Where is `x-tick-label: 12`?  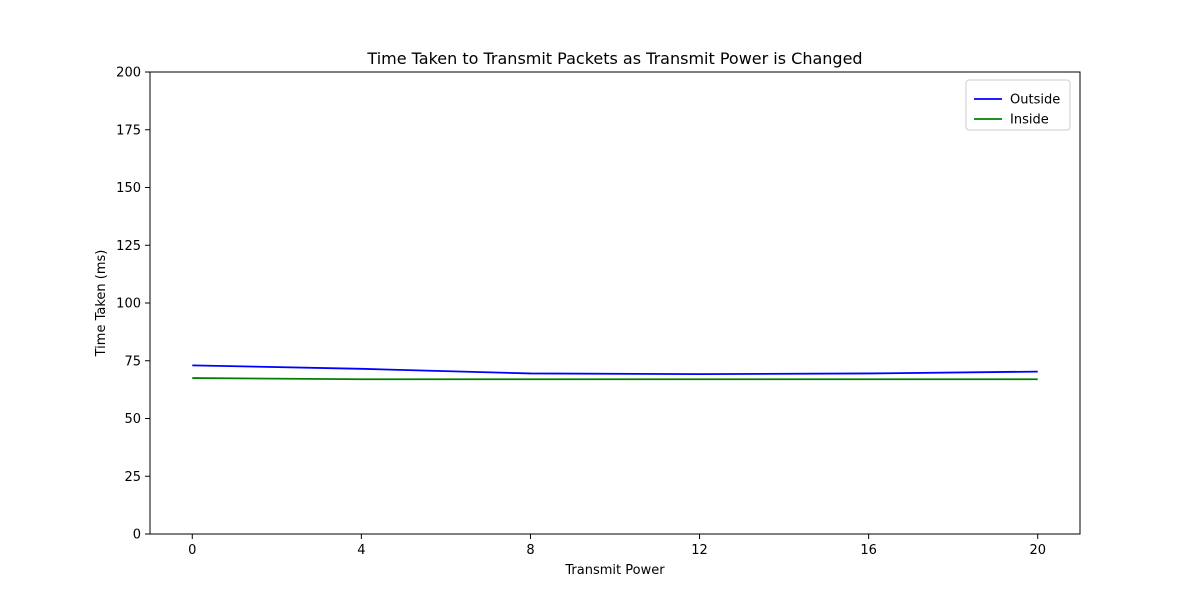 x-tick-label: 12 is located at coordinates (699, 550).